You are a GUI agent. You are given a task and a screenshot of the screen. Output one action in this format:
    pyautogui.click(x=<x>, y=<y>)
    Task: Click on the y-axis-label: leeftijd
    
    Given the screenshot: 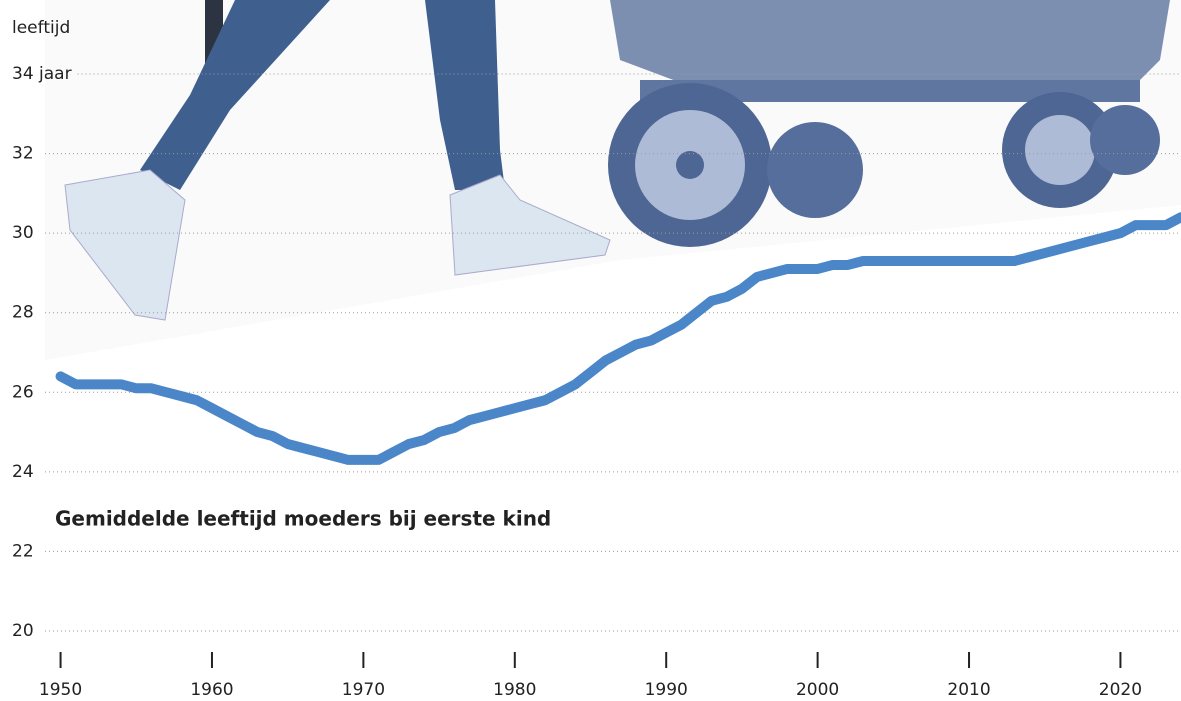 What is the action you would take?
    pyautogui.click(x=41, y=28)
    